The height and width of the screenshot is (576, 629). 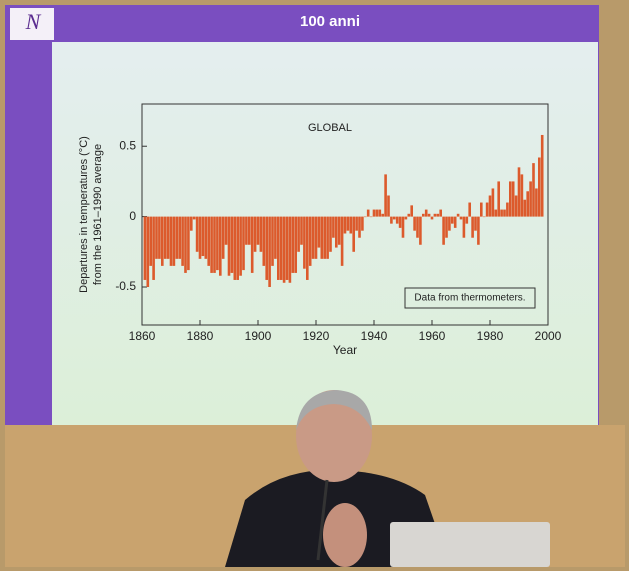 I want to click on chart-title: GLOBAL, so click(x=330, y=128).